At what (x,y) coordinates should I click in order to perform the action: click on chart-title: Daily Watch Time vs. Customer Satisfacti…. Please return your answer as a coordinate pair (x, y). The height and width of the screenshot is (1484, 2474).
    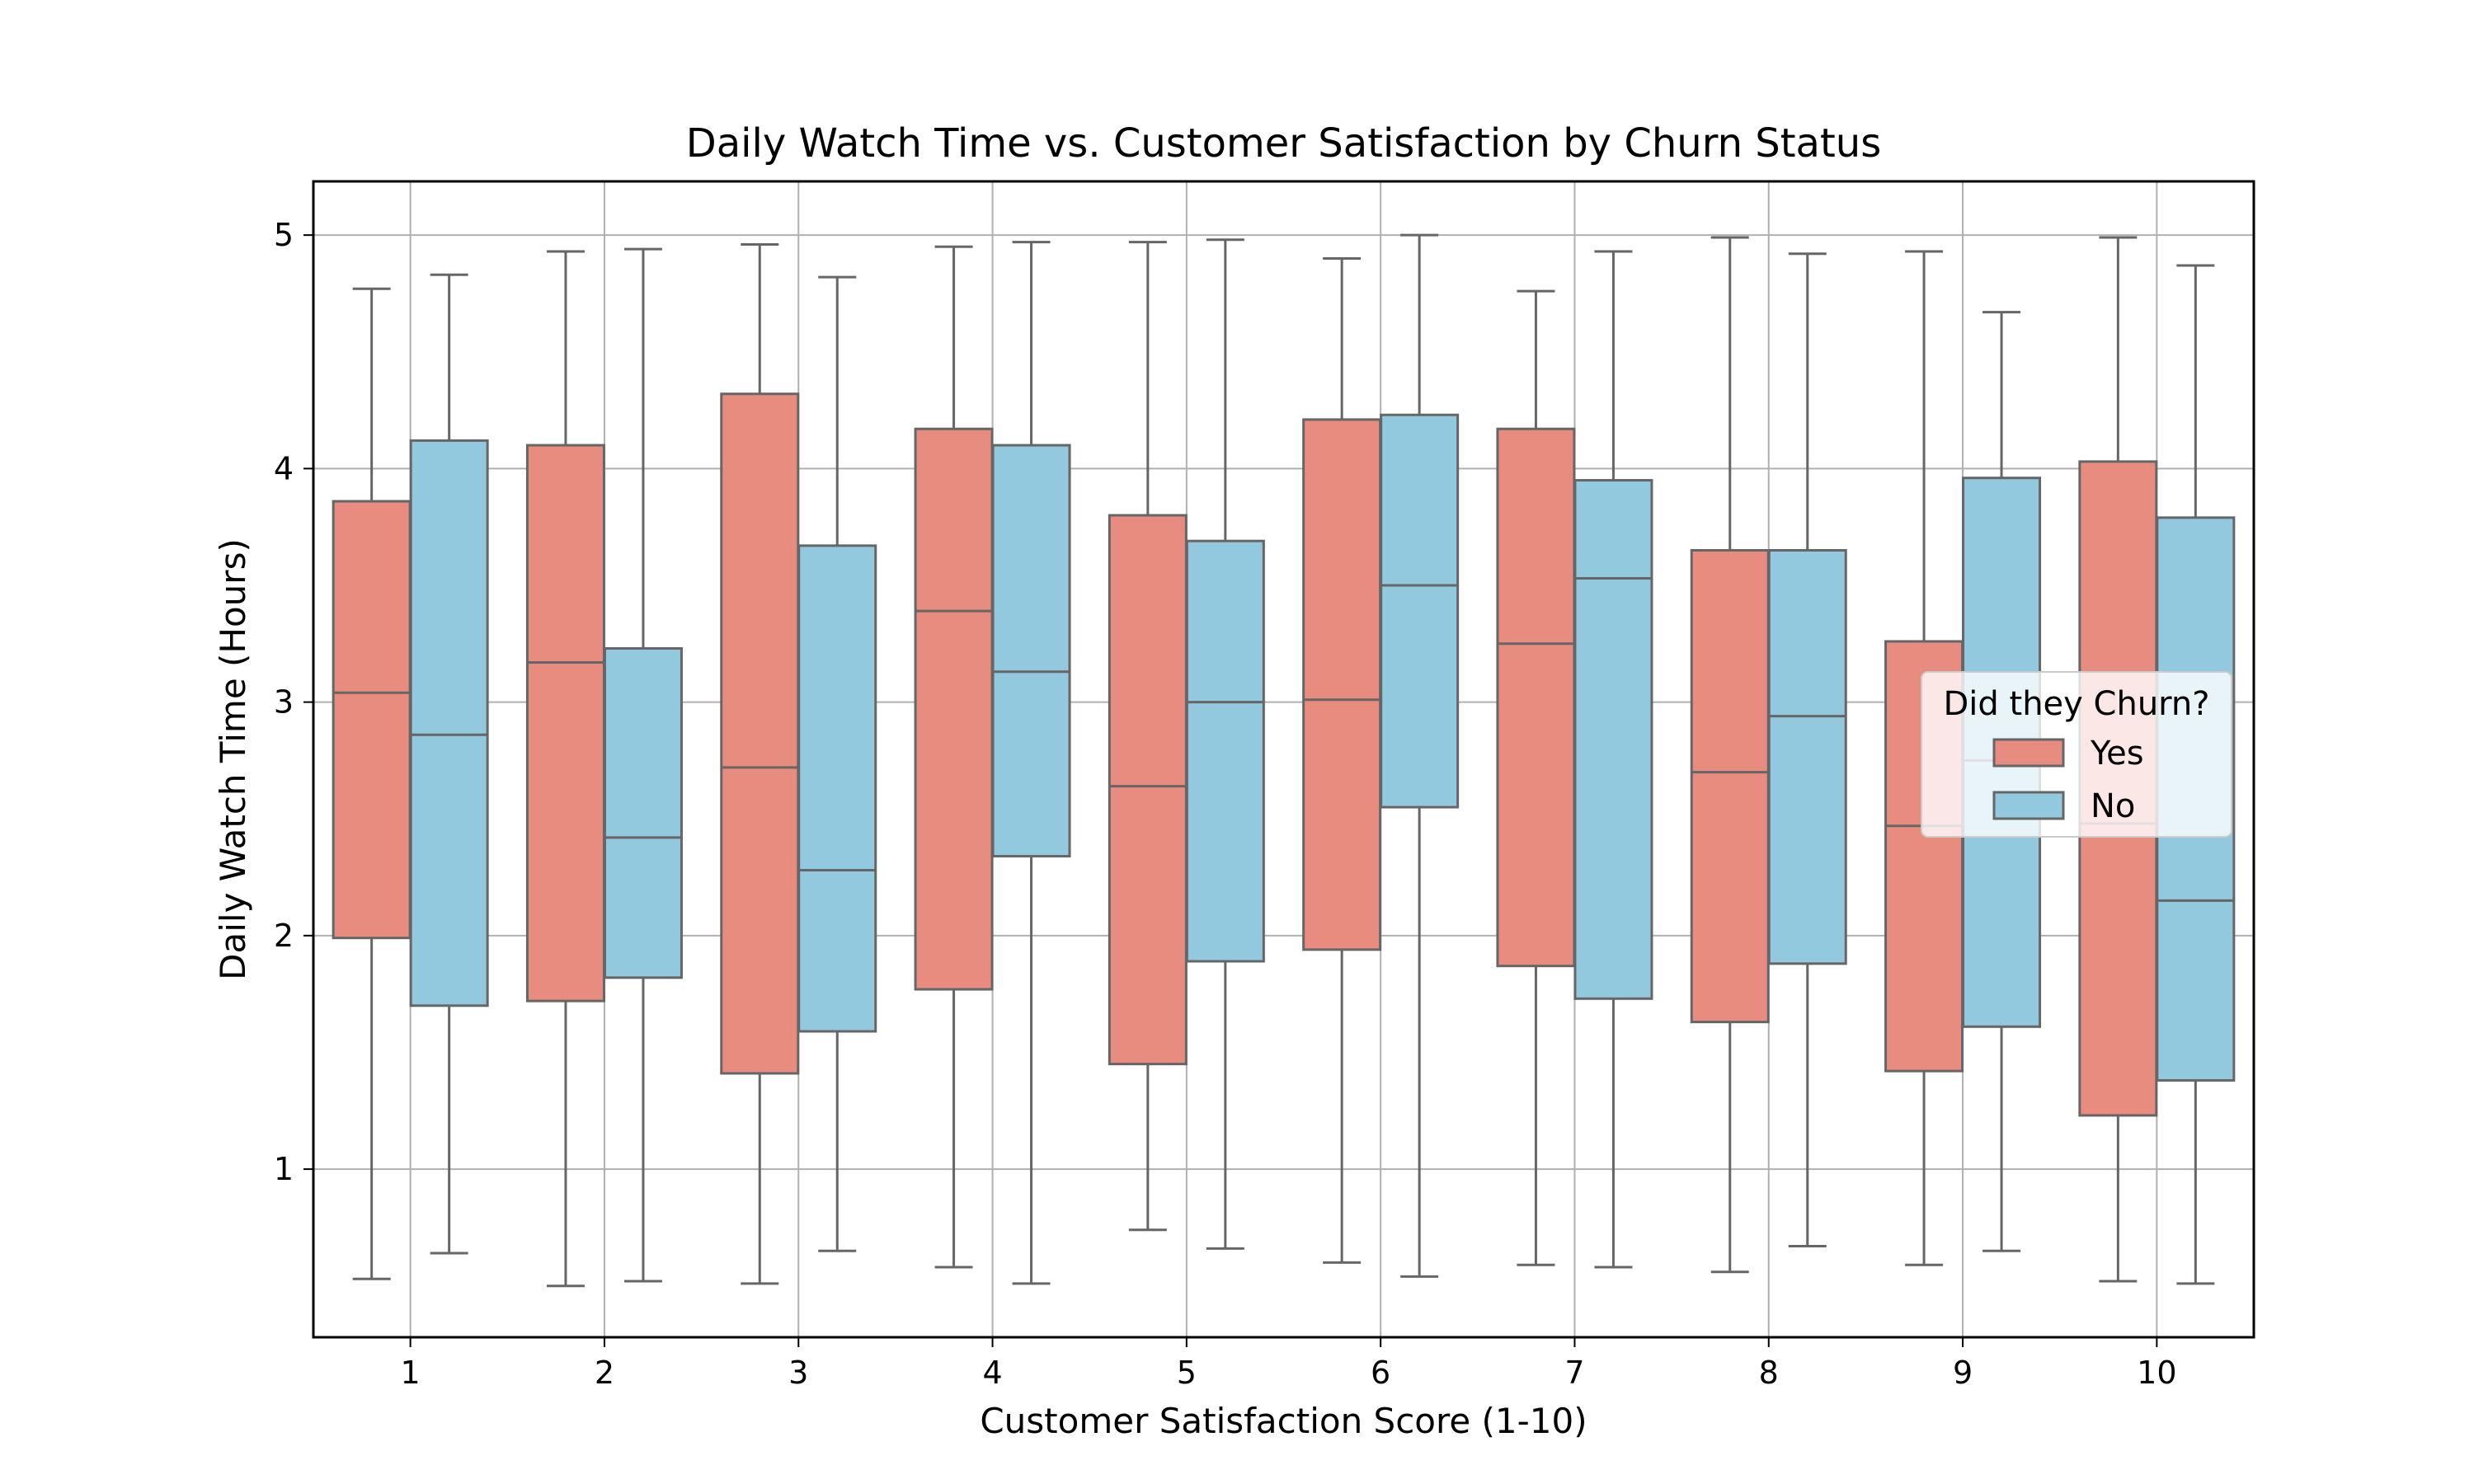
    Looking at the image, I should click on (1283, 143).